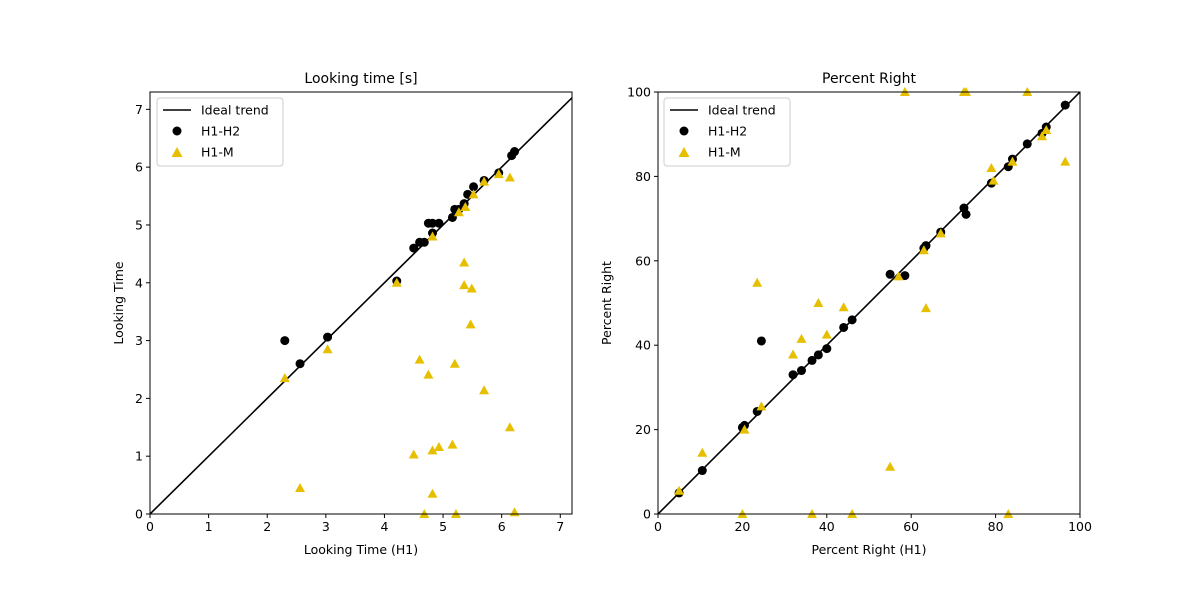 The width and height of the screenshot is (1200, 600). I want to click on looking-time-x-tick-label: 2, so click(267, 526).